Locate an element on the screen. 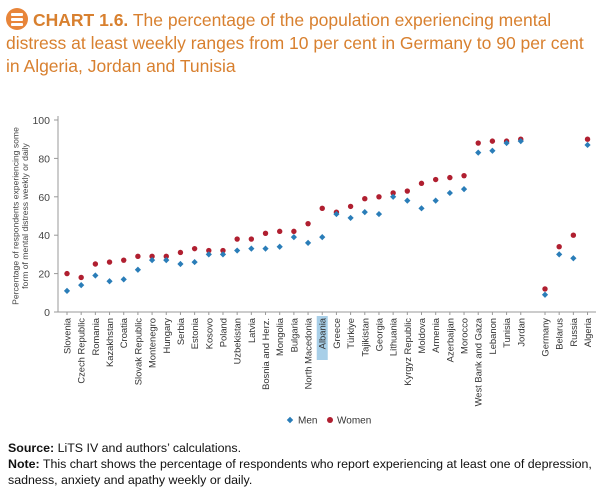  legend-men-label: Men is located at coordinates (307, 421).